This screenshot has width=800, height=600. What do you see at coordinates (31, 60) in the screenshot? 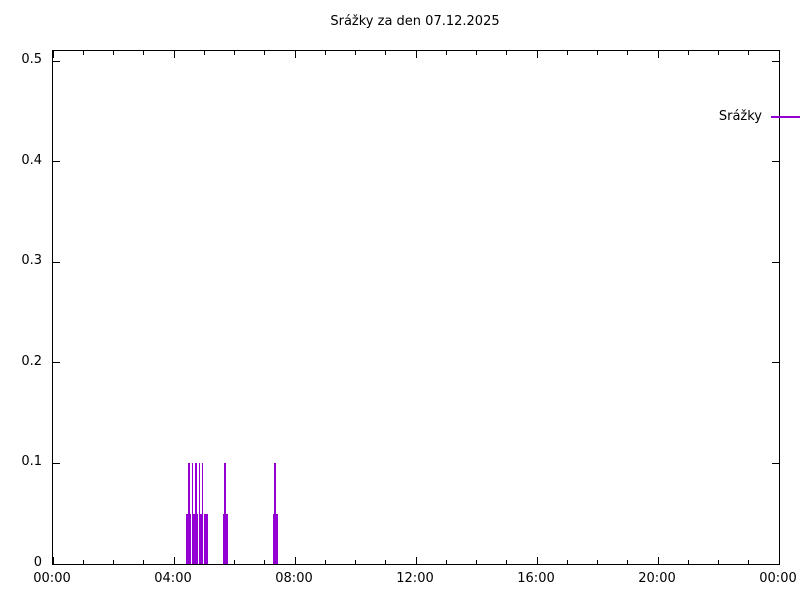
I see `y-axis-label: 0.5` at bounding box center [31, 60].